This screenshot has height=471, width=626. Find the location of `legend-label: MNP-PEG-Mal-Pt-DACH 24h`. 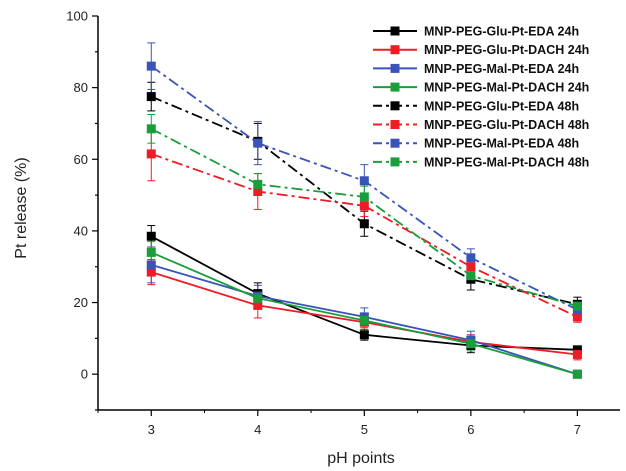

legend-label: MNP-PEG-Mal-Pt-DACH 24h is located at coordinates (506, 88).